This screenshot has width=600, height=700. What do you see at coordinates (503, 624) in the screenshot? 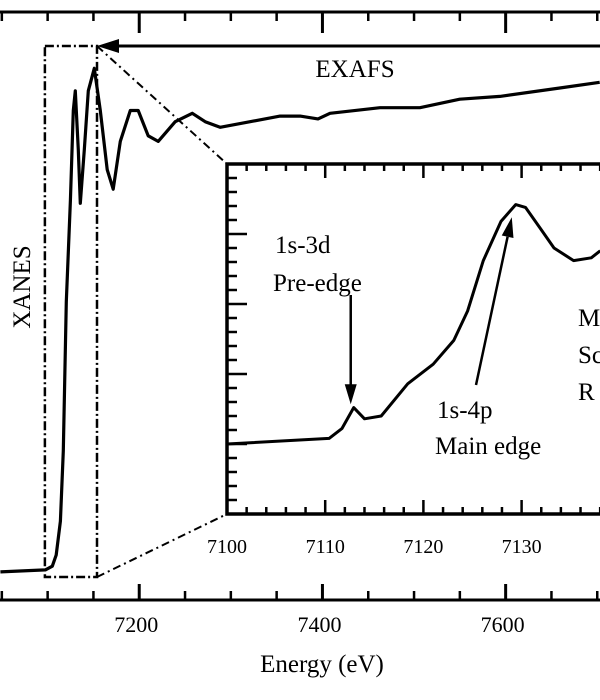
I see `x-tick-label: 7600` at bounding box center [503, 624].